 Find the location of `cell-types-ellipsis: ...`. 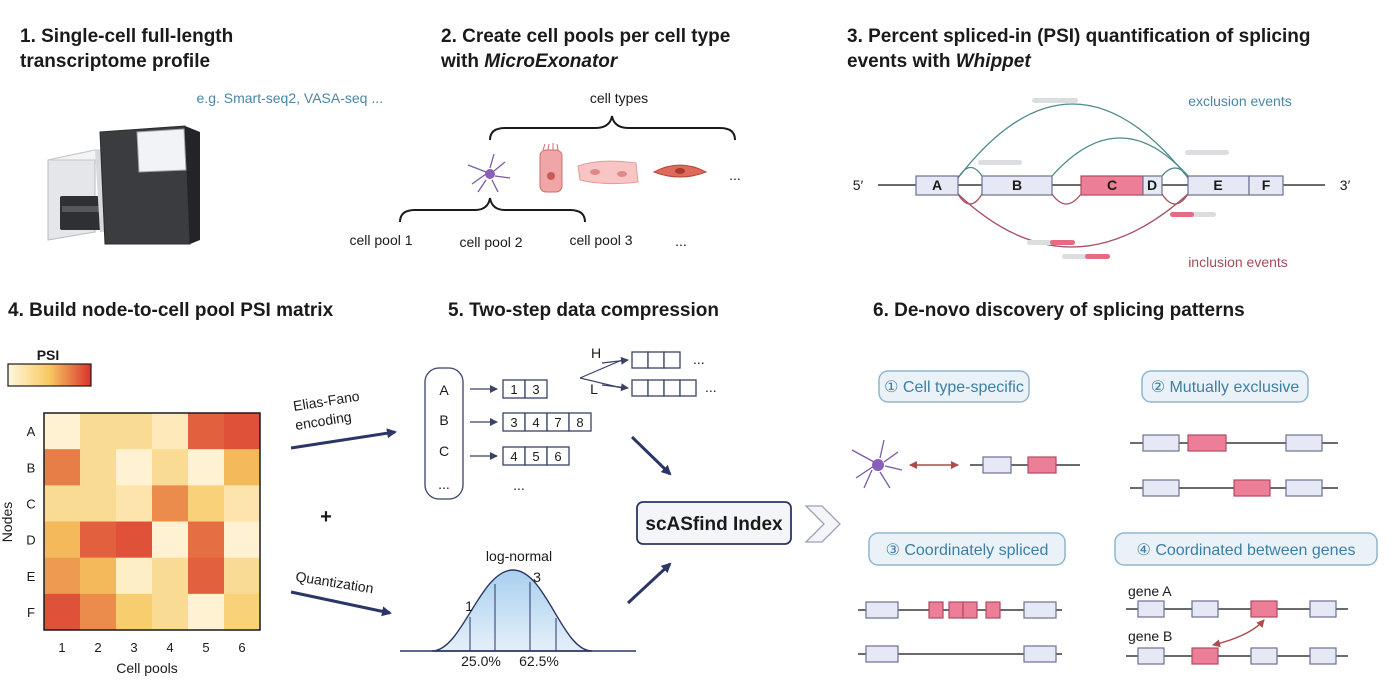

cell-types-ellipsis: ... is located at coordinates (735, 175).